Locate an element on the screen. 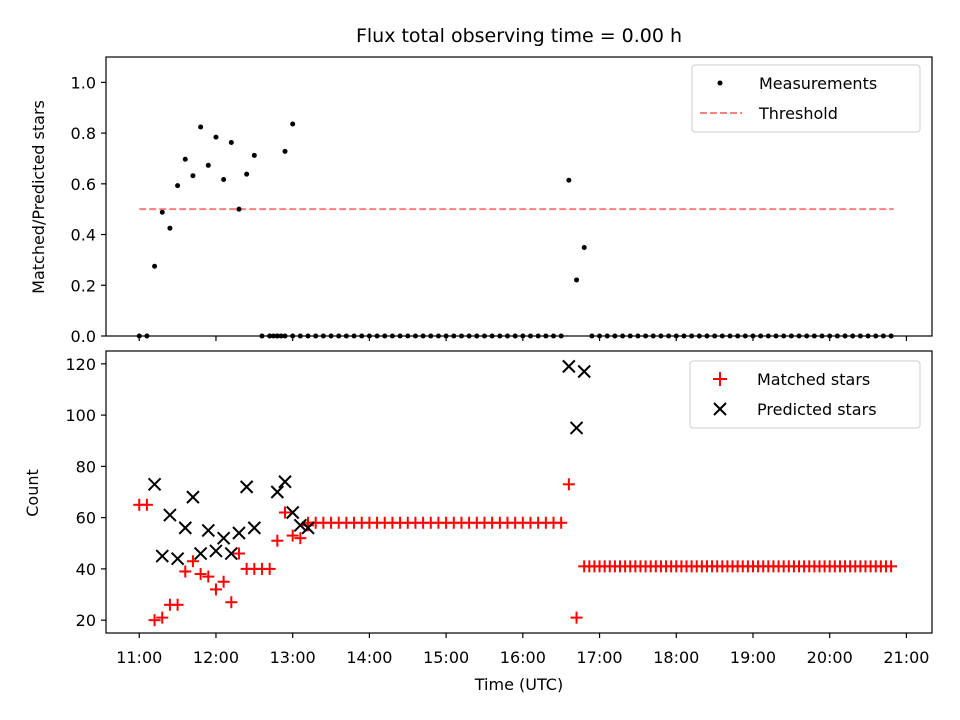 The width and height of the screenshot is (960, 720). legend-matched-marker is located at coordinates (720, 379).